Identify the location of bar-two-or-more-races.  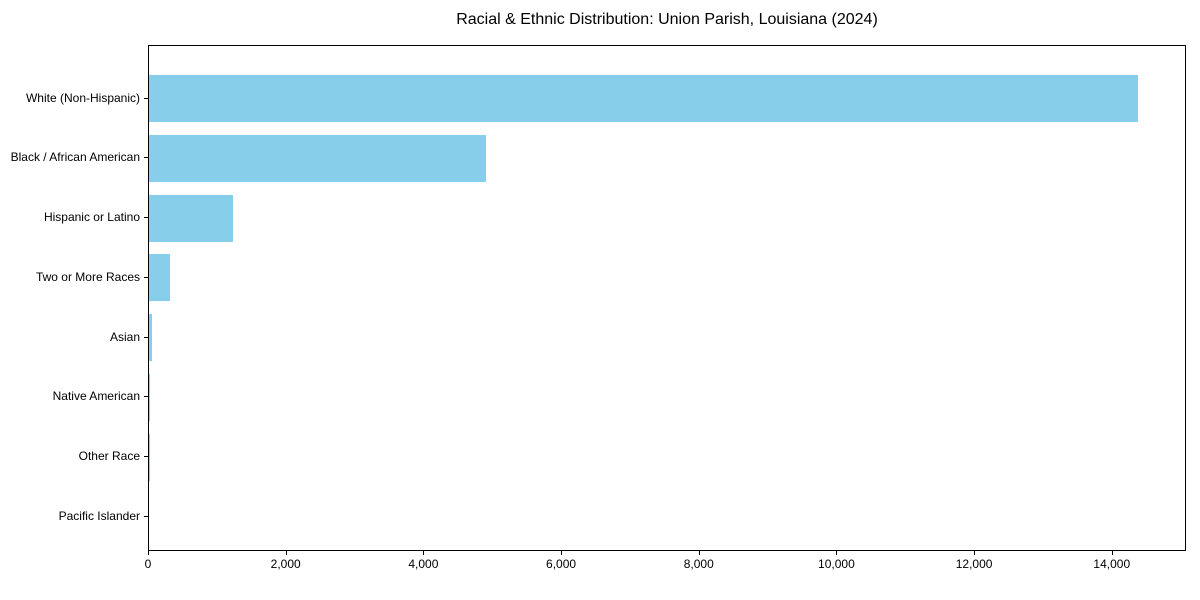
(159, 278).